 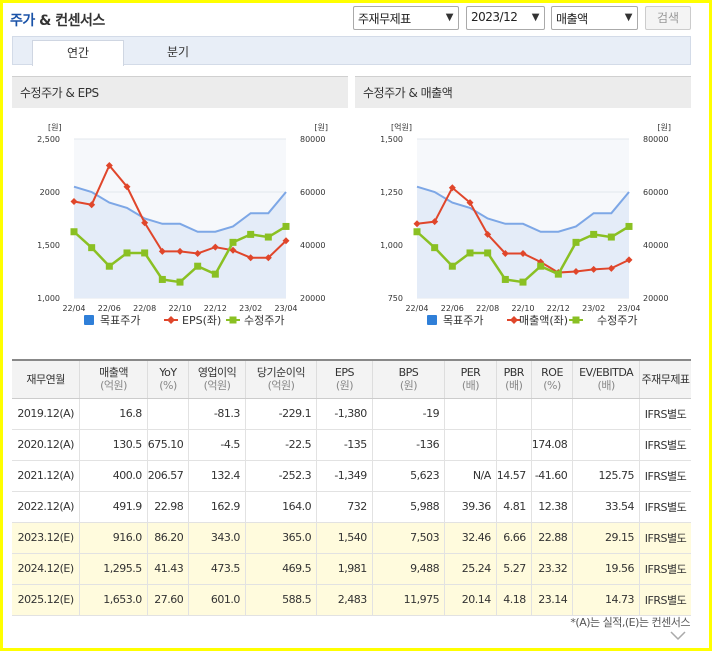 What do you see at coordinates (552, 569) in the screenshot?
I see `table-cell: 23.32` at bounding box center [552, 569].